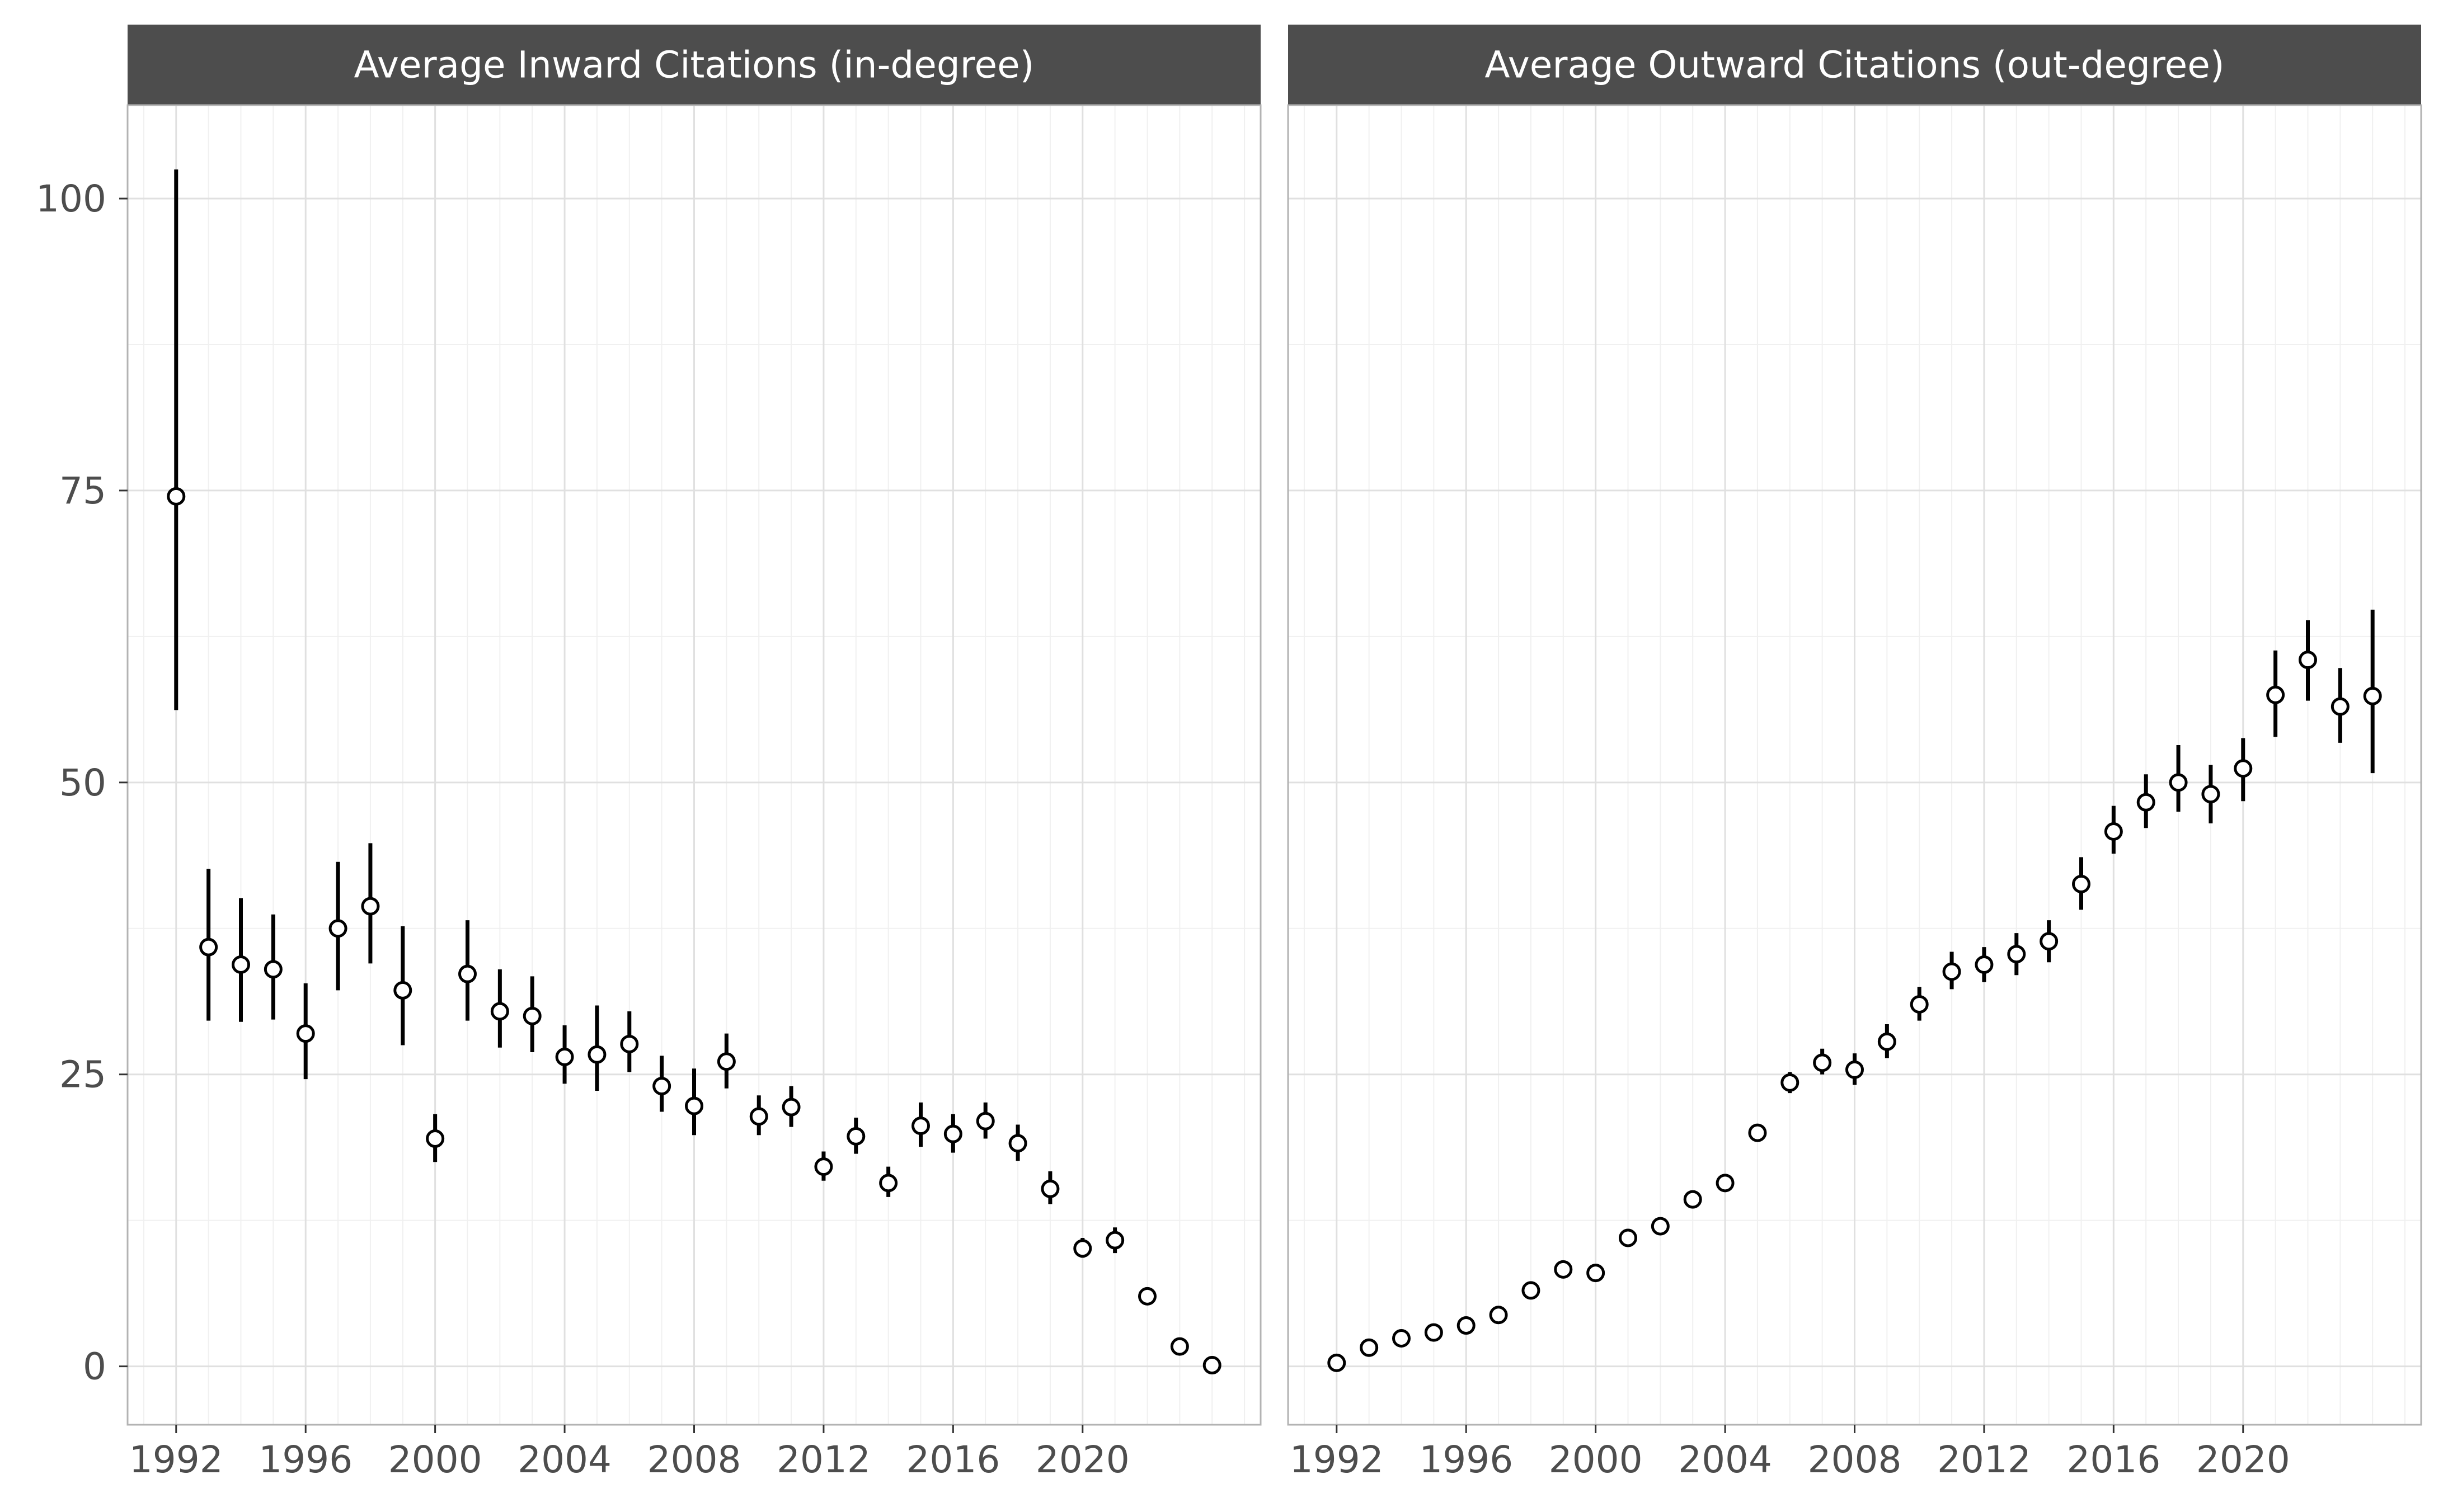  I want to click on y-tick-label: 25, so click(82, 1074).